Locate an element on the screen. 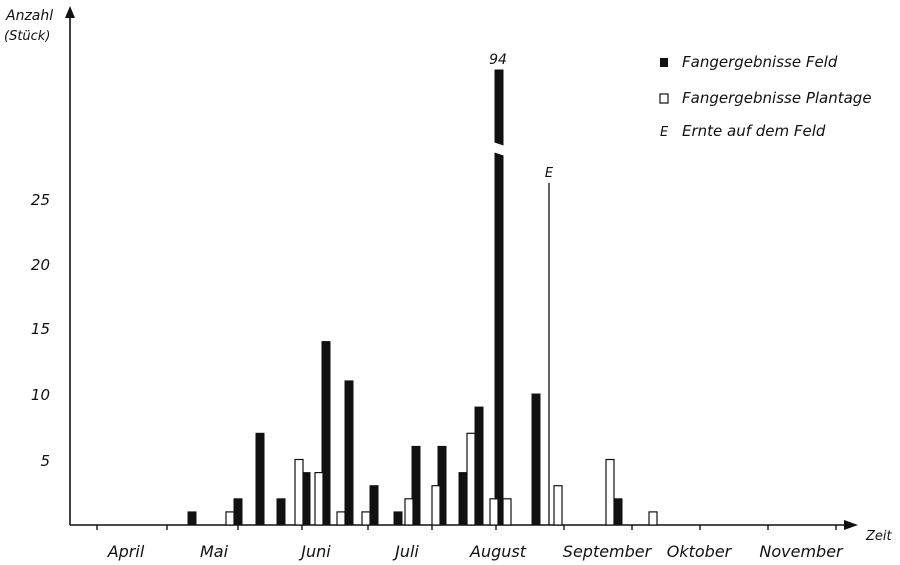  x-tick-label-september: September is located at coordinates (608, 551).